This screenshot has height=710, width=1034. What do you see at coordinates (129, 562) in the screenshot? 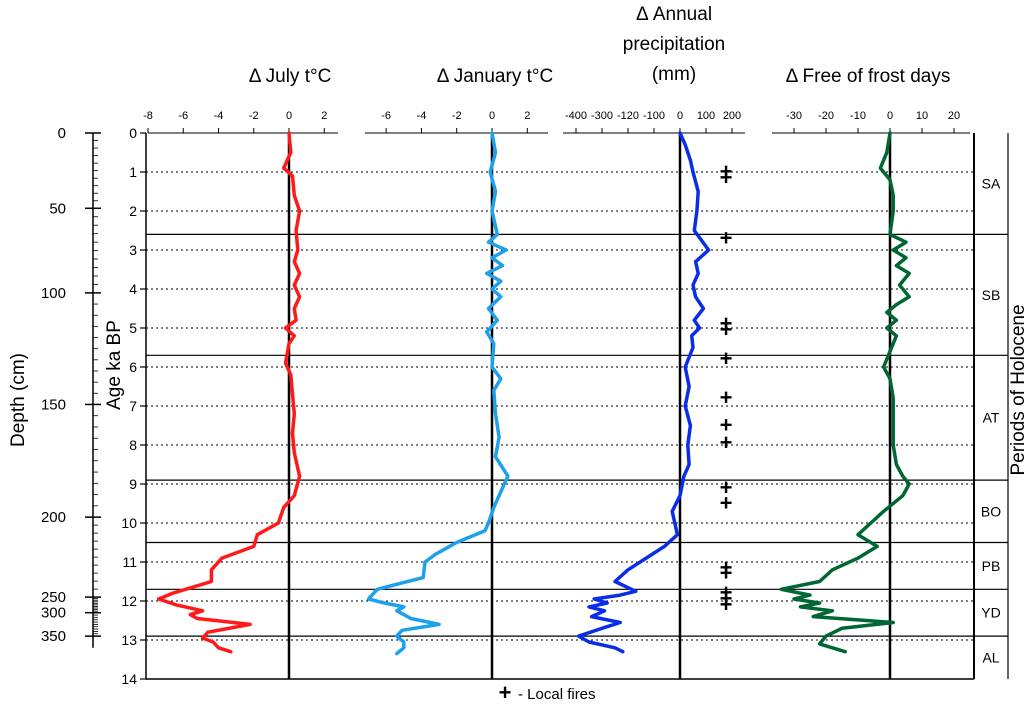
I see `age-tick-label: 11` at bounding box center [129, 562].